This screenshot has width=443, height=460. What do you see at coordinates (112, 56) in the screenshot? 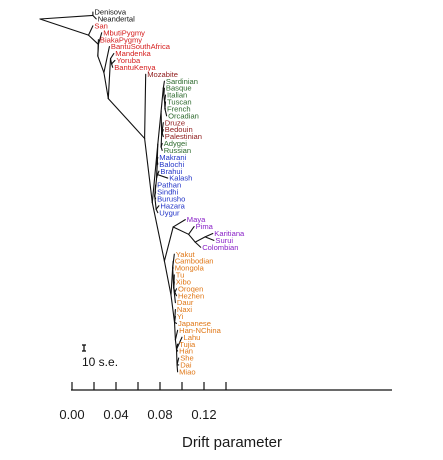
I see `branch-mandenka` at bounding box center [112, 56].